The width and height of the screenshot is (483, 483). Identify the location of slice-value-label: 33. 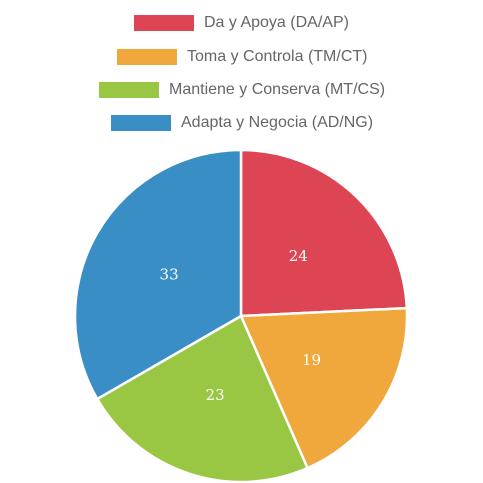
(169, 275).